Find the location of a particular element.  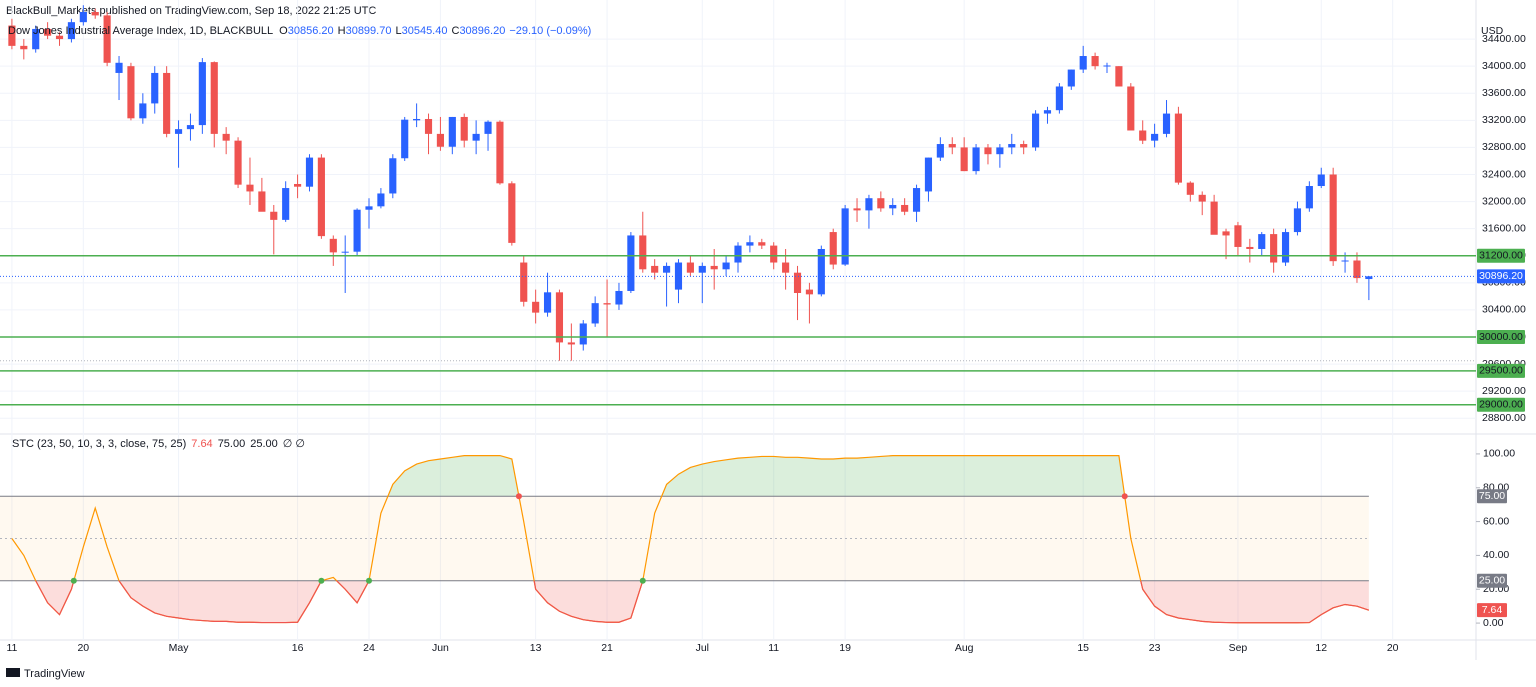

y-tick-label: 28800.00 is located at coordinates (1504, 418).